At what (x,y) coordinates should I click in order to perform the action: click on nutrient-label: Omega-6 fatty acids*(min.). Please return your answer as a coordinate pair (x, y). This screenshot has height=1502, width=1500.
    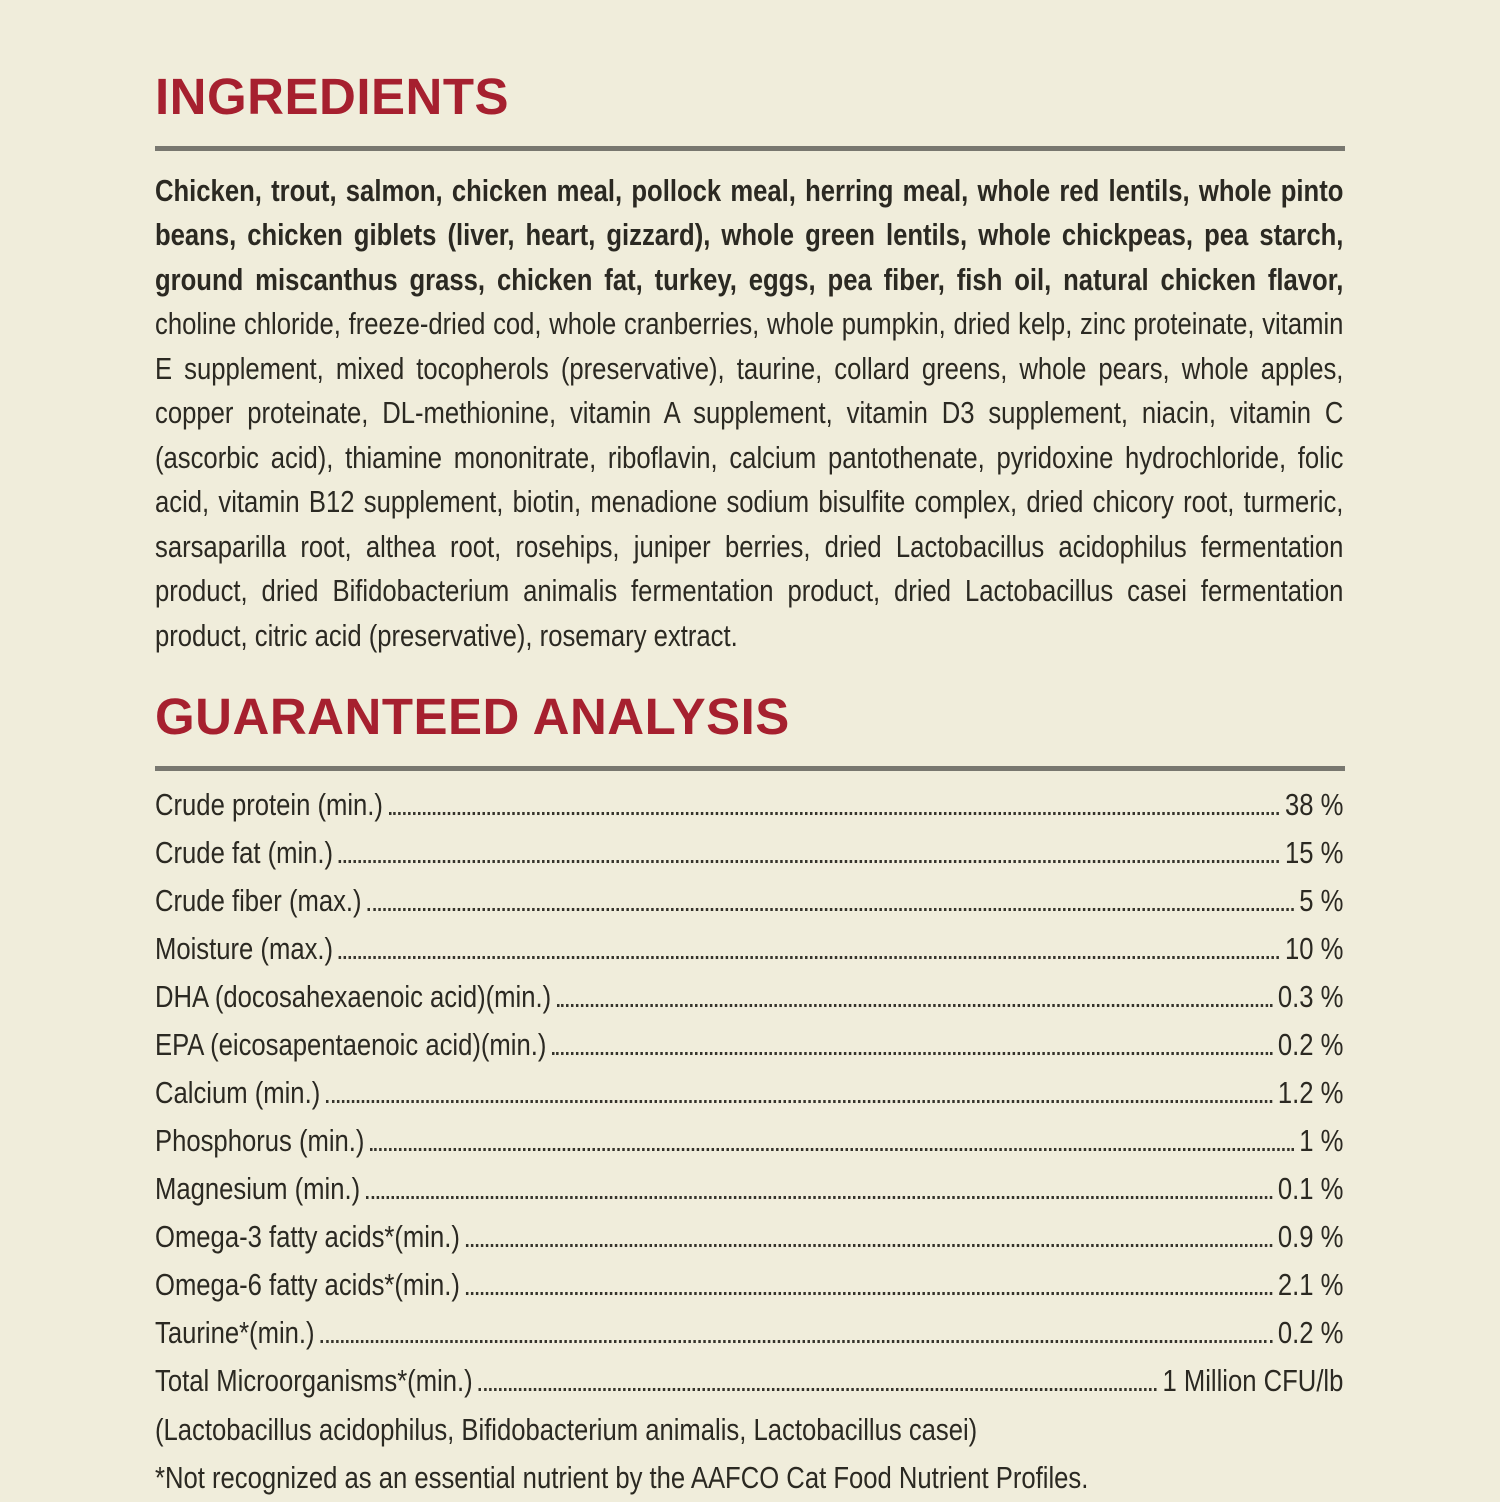
    Looking at the image, I should click on (307, 1284).